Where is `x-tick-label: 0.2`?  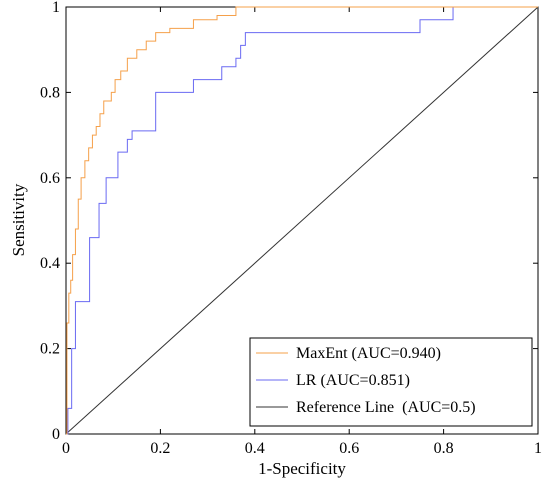 x-tick-label: 0.2 is located at coordinates (160, 448).